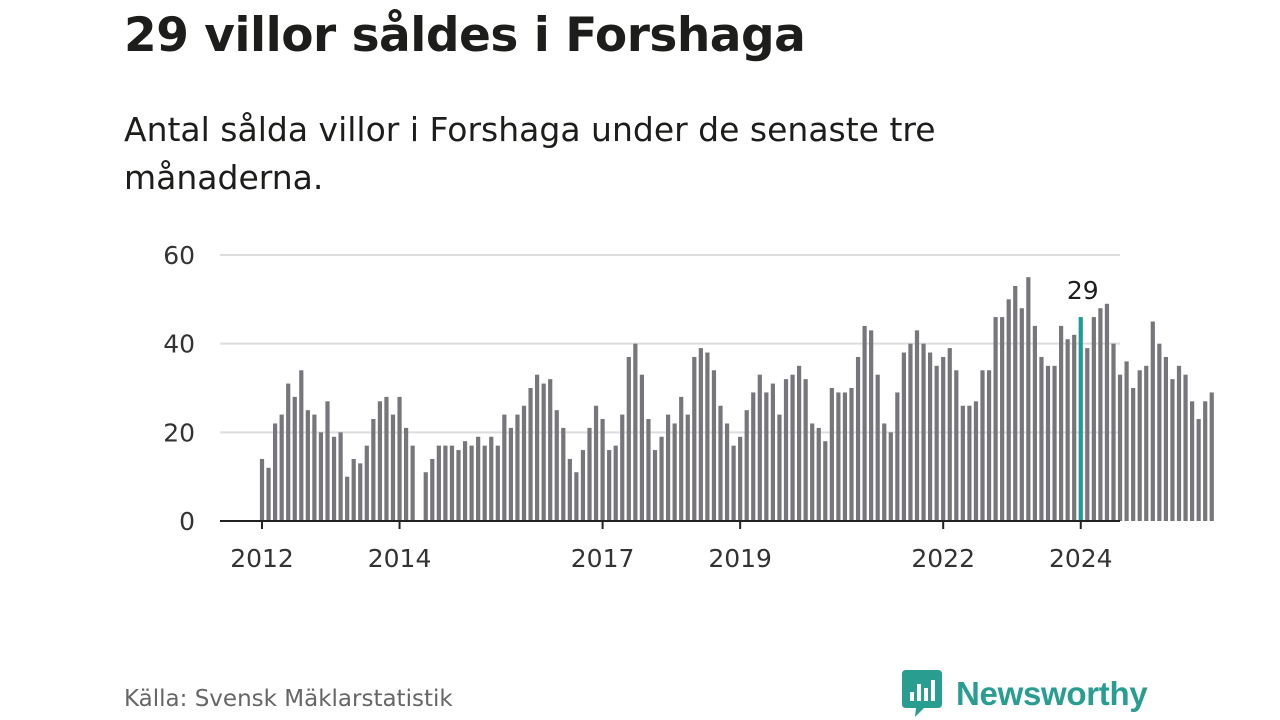  What do you see at coordinates (179, 255) in the screenshot?
I see `y-tick-label: 60` at bounding box center [179, 255].